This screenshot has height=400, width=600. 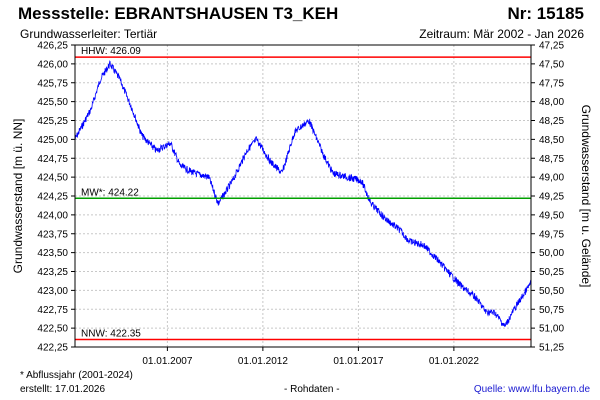 I want to click on y2-tick-label: 48,75, so click(x=551, y=159).